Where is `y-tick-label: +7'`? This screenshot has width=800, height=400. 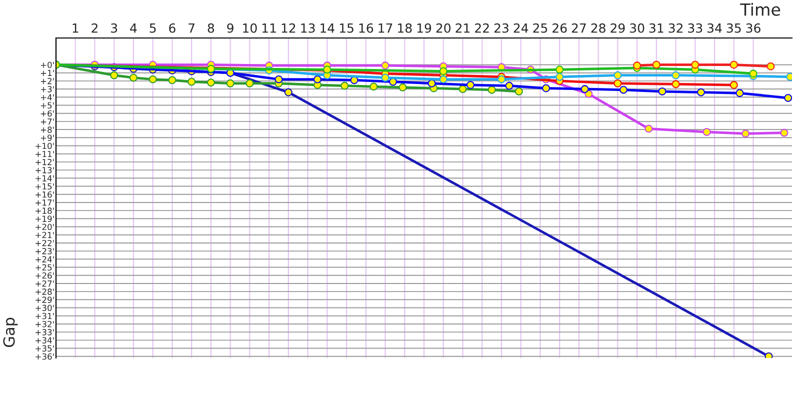
y-tick-label: +7' is located at coordinates (47, 121).